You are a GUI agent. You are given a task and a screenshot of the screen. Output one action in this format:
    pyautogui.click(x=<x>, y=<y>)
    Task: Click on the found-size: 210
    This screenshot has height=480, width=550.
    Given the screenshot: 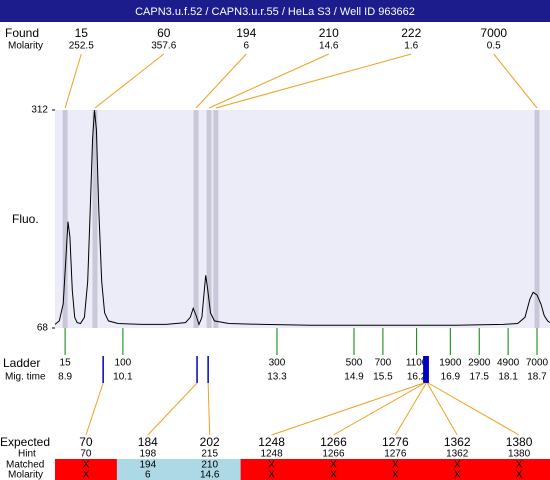 What is the action you would take?
    pyautogui.click(x=329, y=33)
    